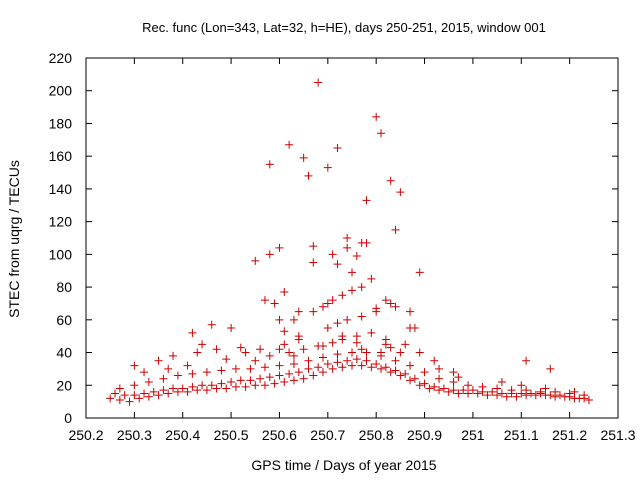 The width and height of the screenshot is (640, 480). What do you see at coordinates (521, 435) in the screenshot?
I see `x-tick-label: 251.1` at bounding box center [521, 435].